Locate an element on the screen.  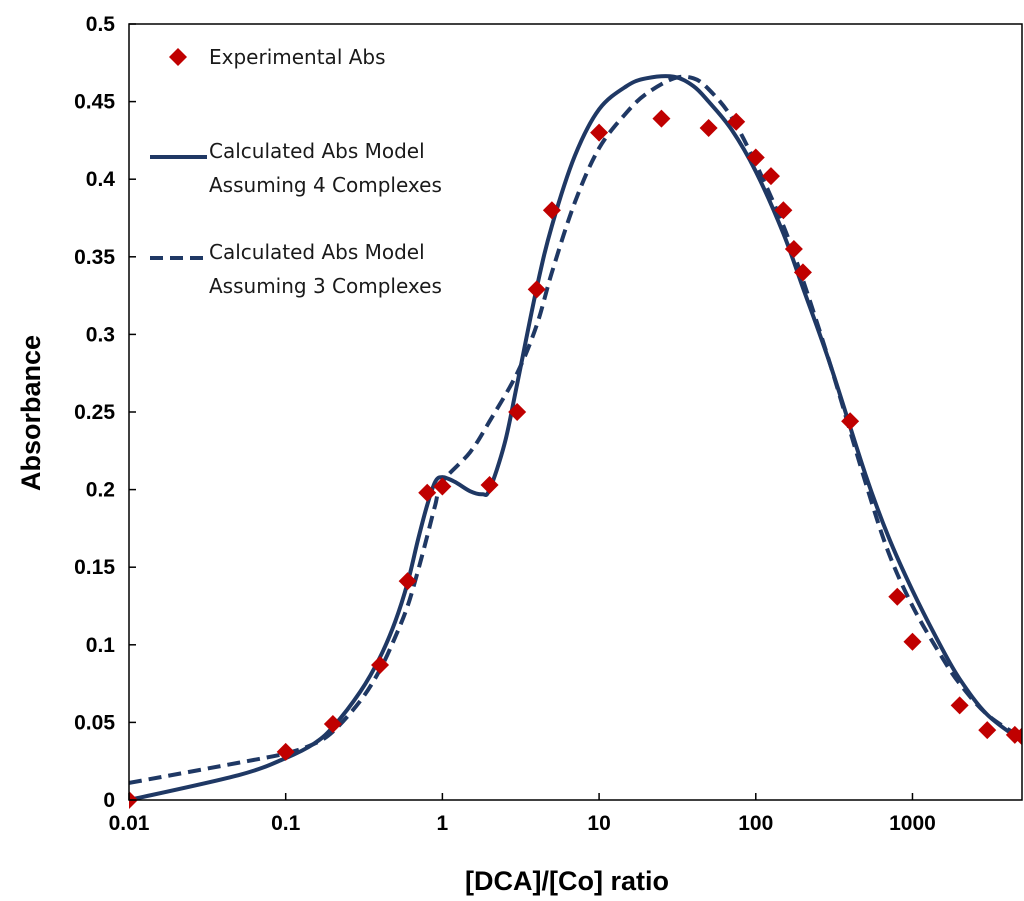
y-tick-label: 0.3 is located at coordinates (100, 334).